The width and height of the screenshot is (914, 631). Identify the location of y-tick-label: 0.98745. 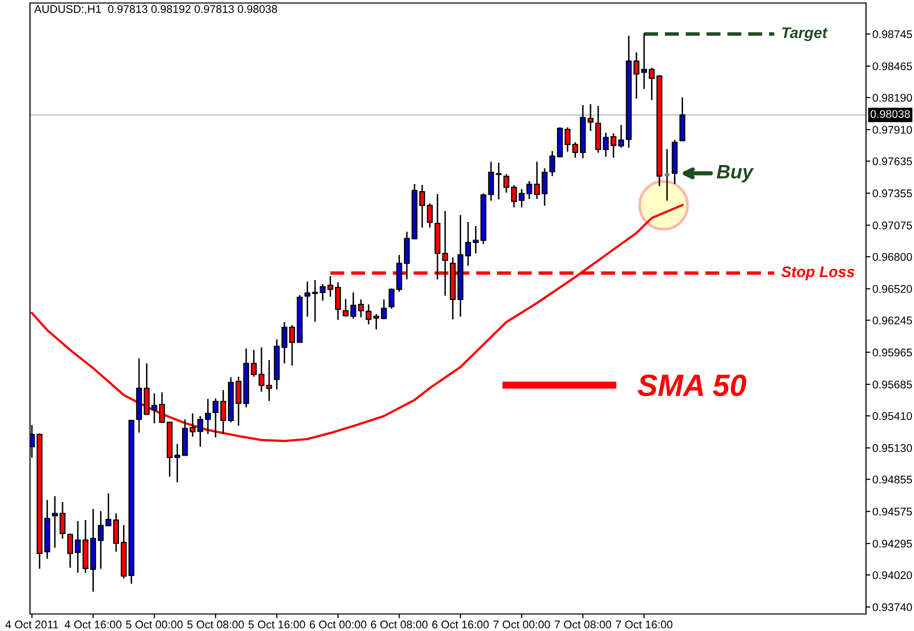
(892, 34).